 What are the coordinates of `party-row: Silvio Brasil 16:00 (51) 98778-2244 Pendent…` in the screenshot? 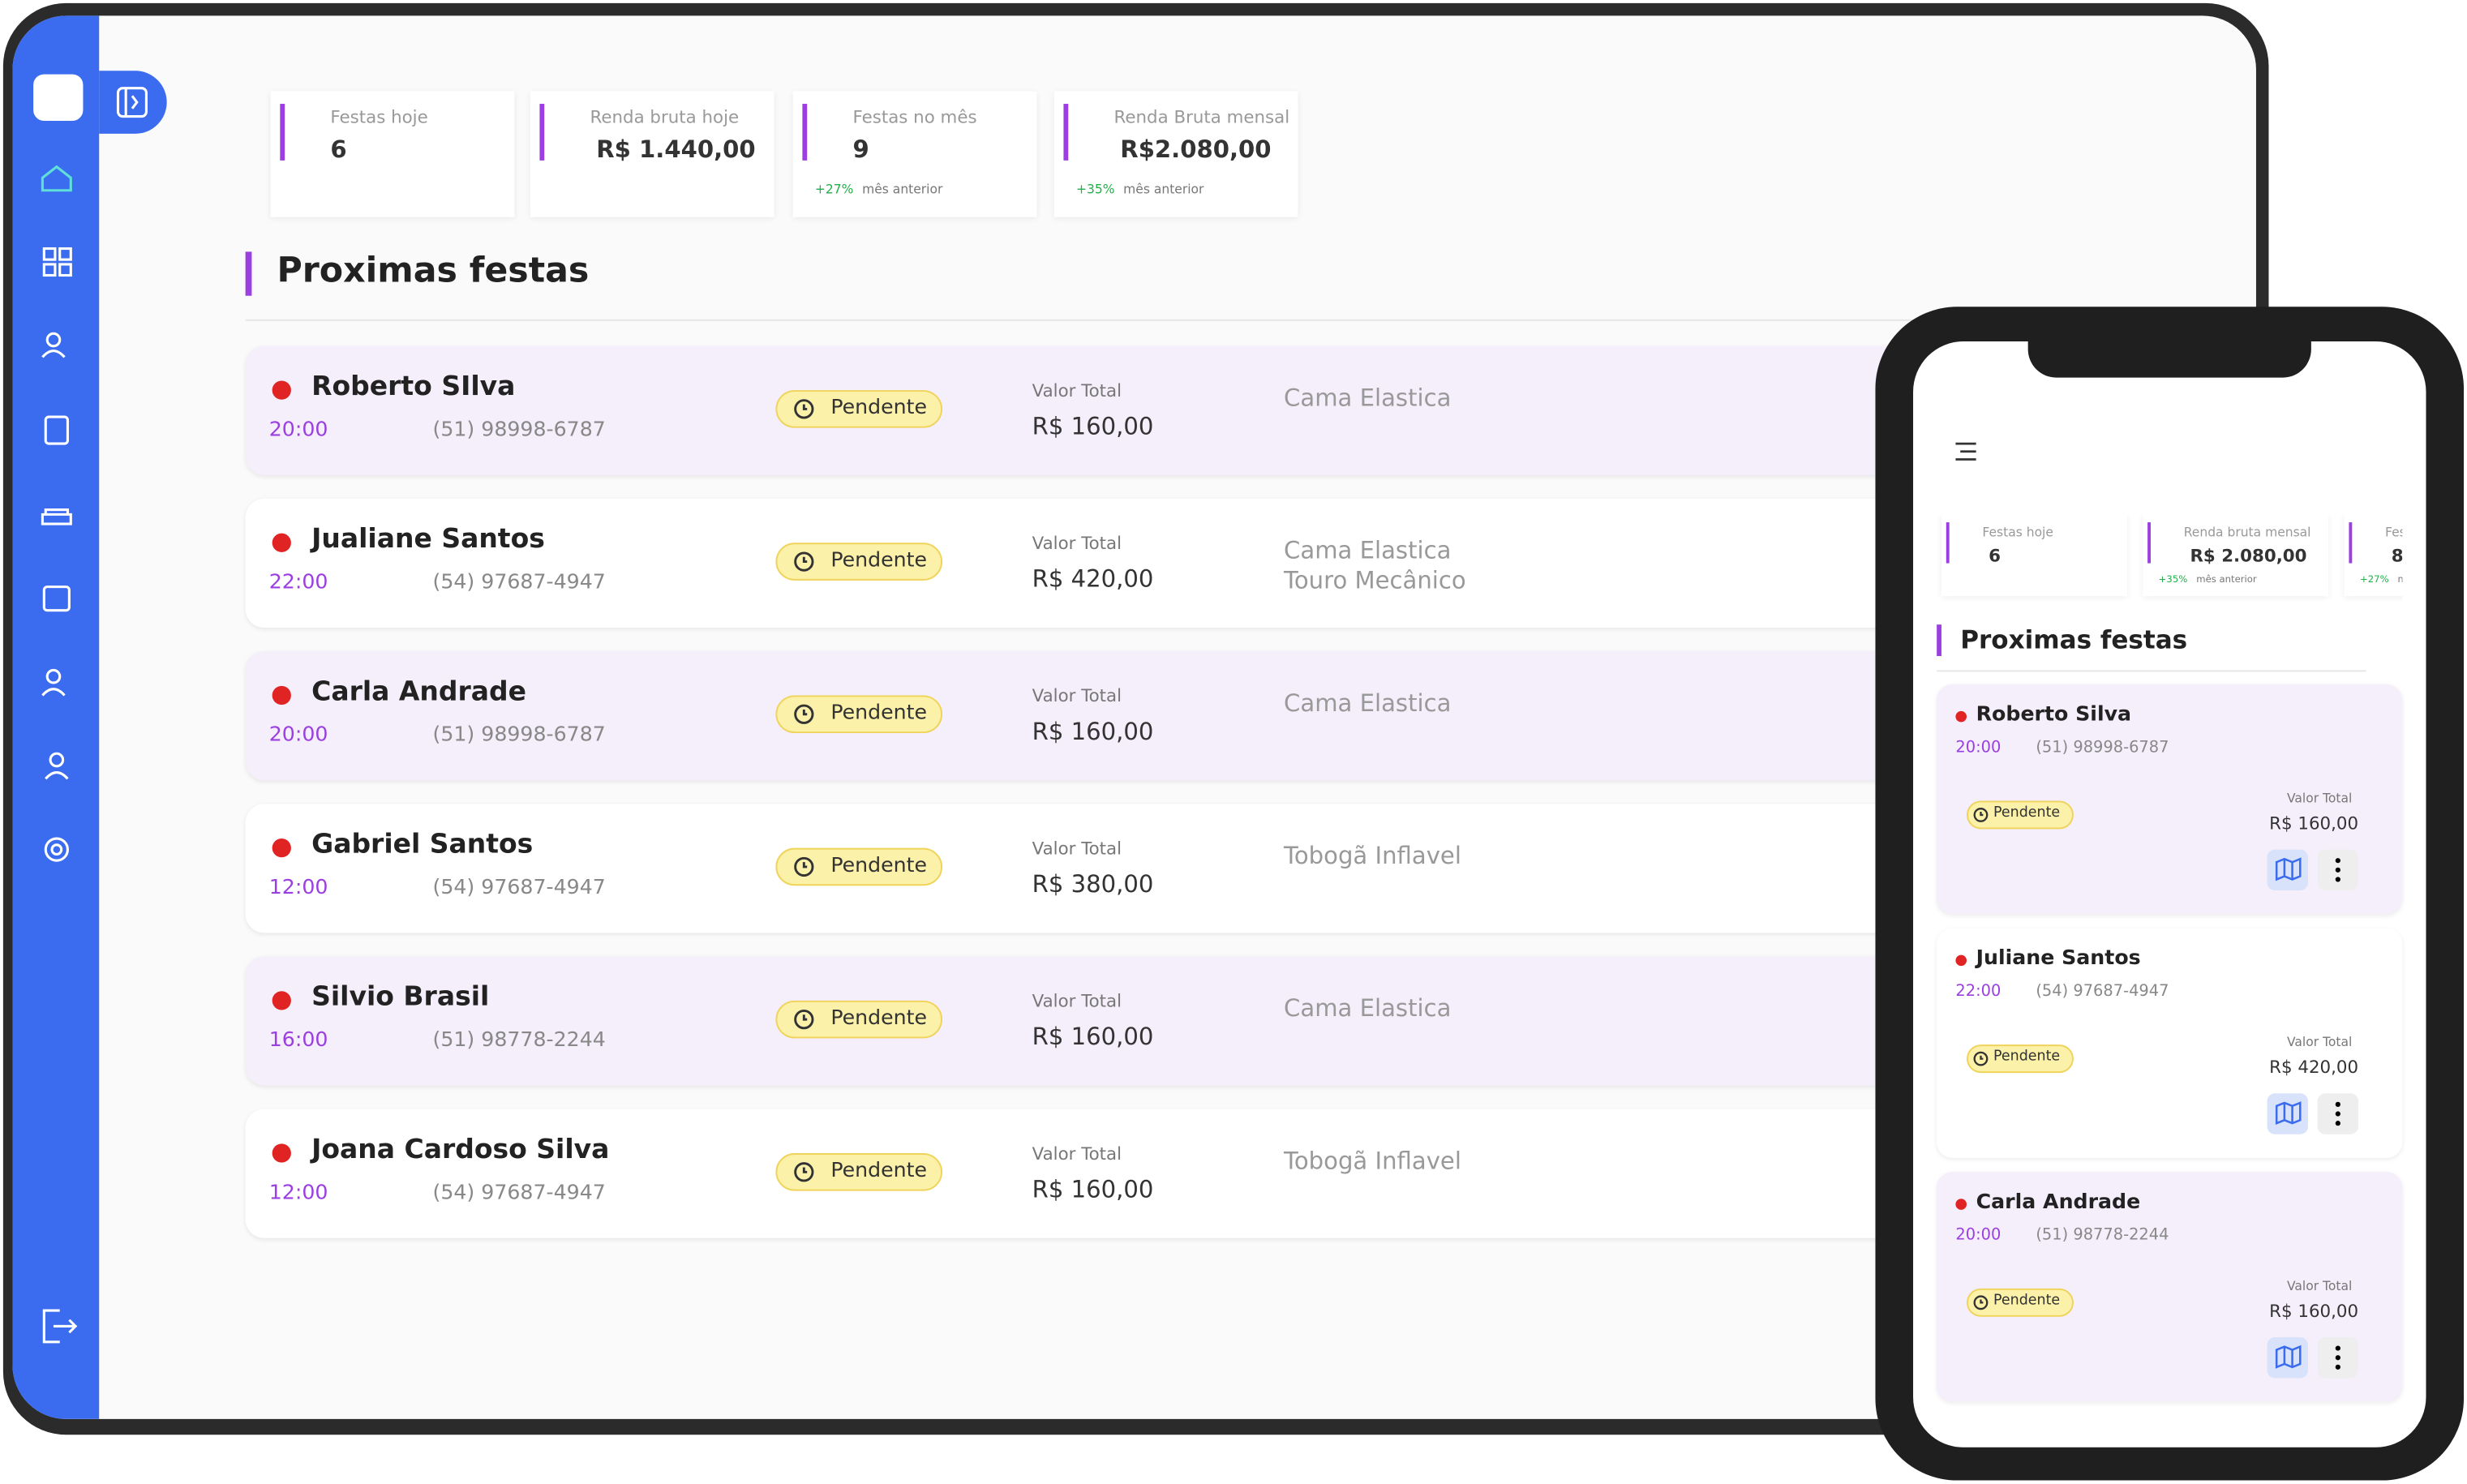 It's located at (1126, 1021).